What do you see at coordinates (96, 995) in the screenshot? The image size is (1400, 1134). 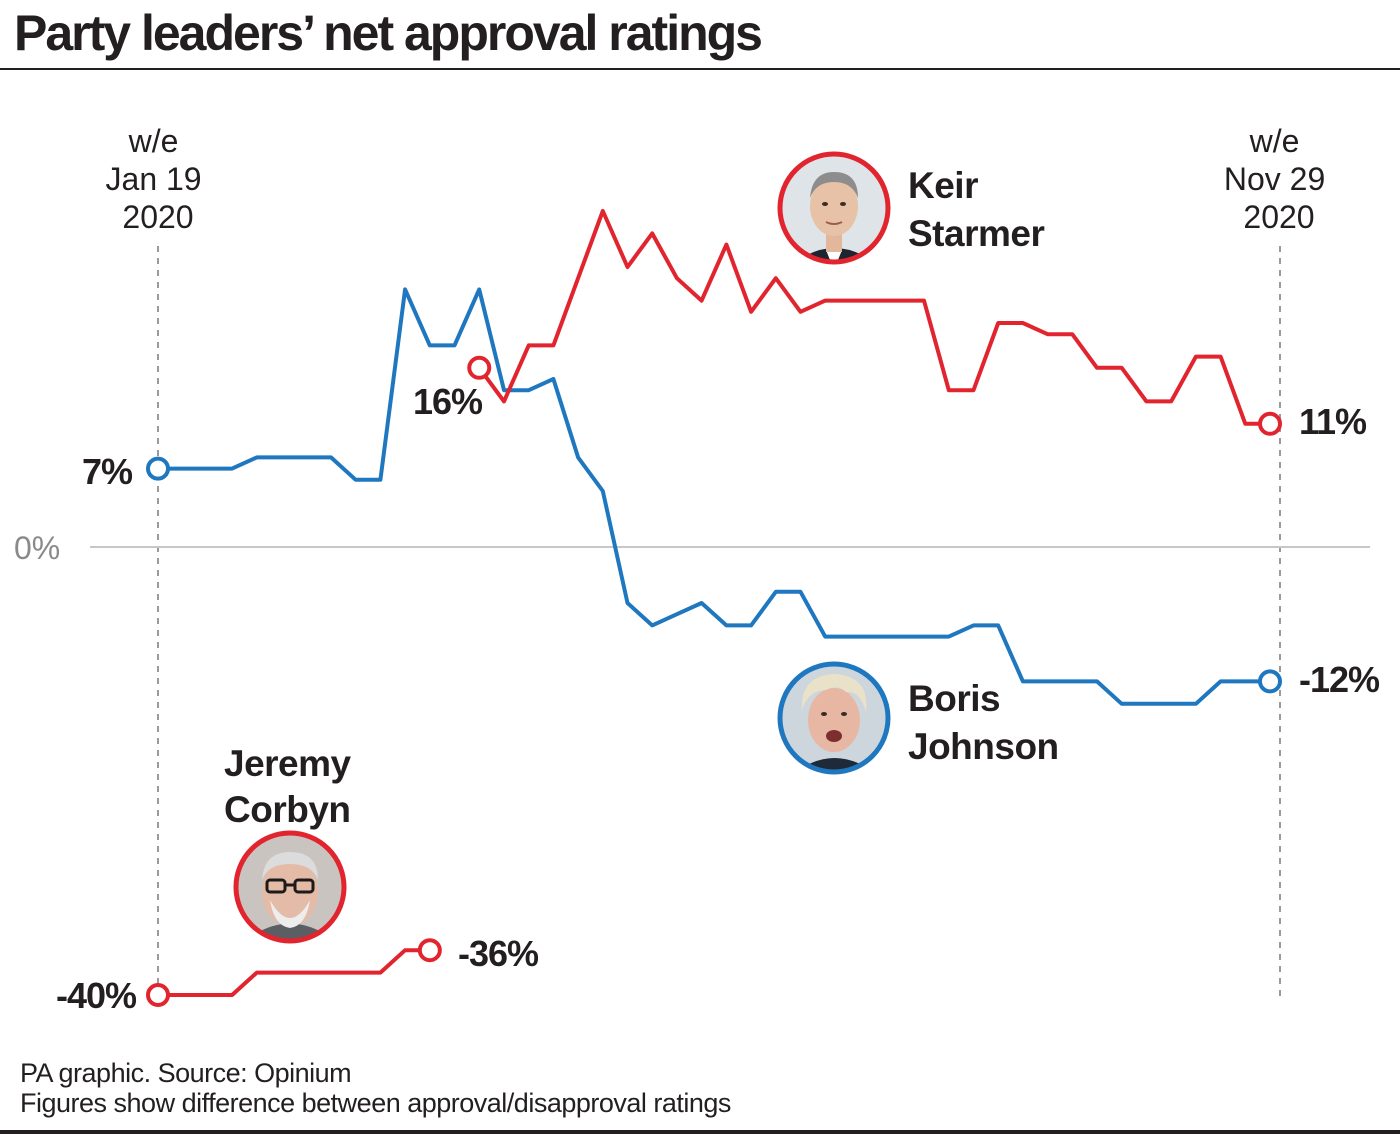 I see `data-label-corbyn-start: -40%` at bounding box center [96, 995].